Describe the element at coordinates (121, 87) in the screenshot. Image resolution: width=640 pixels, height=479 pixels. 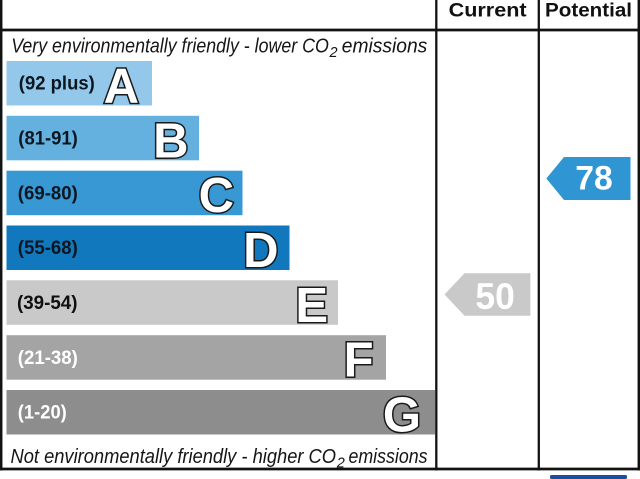
I see `svg-text: A` at that location.